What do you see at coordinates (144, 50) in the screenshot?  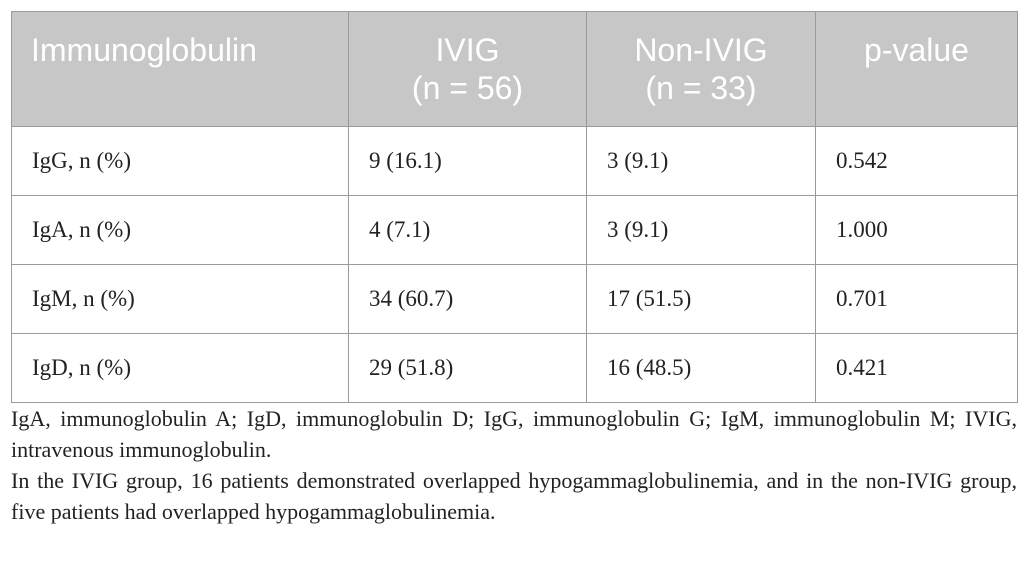 I see `header-immunoglobulin-label: Immunoglobulin` at bounding box center [144, 50].